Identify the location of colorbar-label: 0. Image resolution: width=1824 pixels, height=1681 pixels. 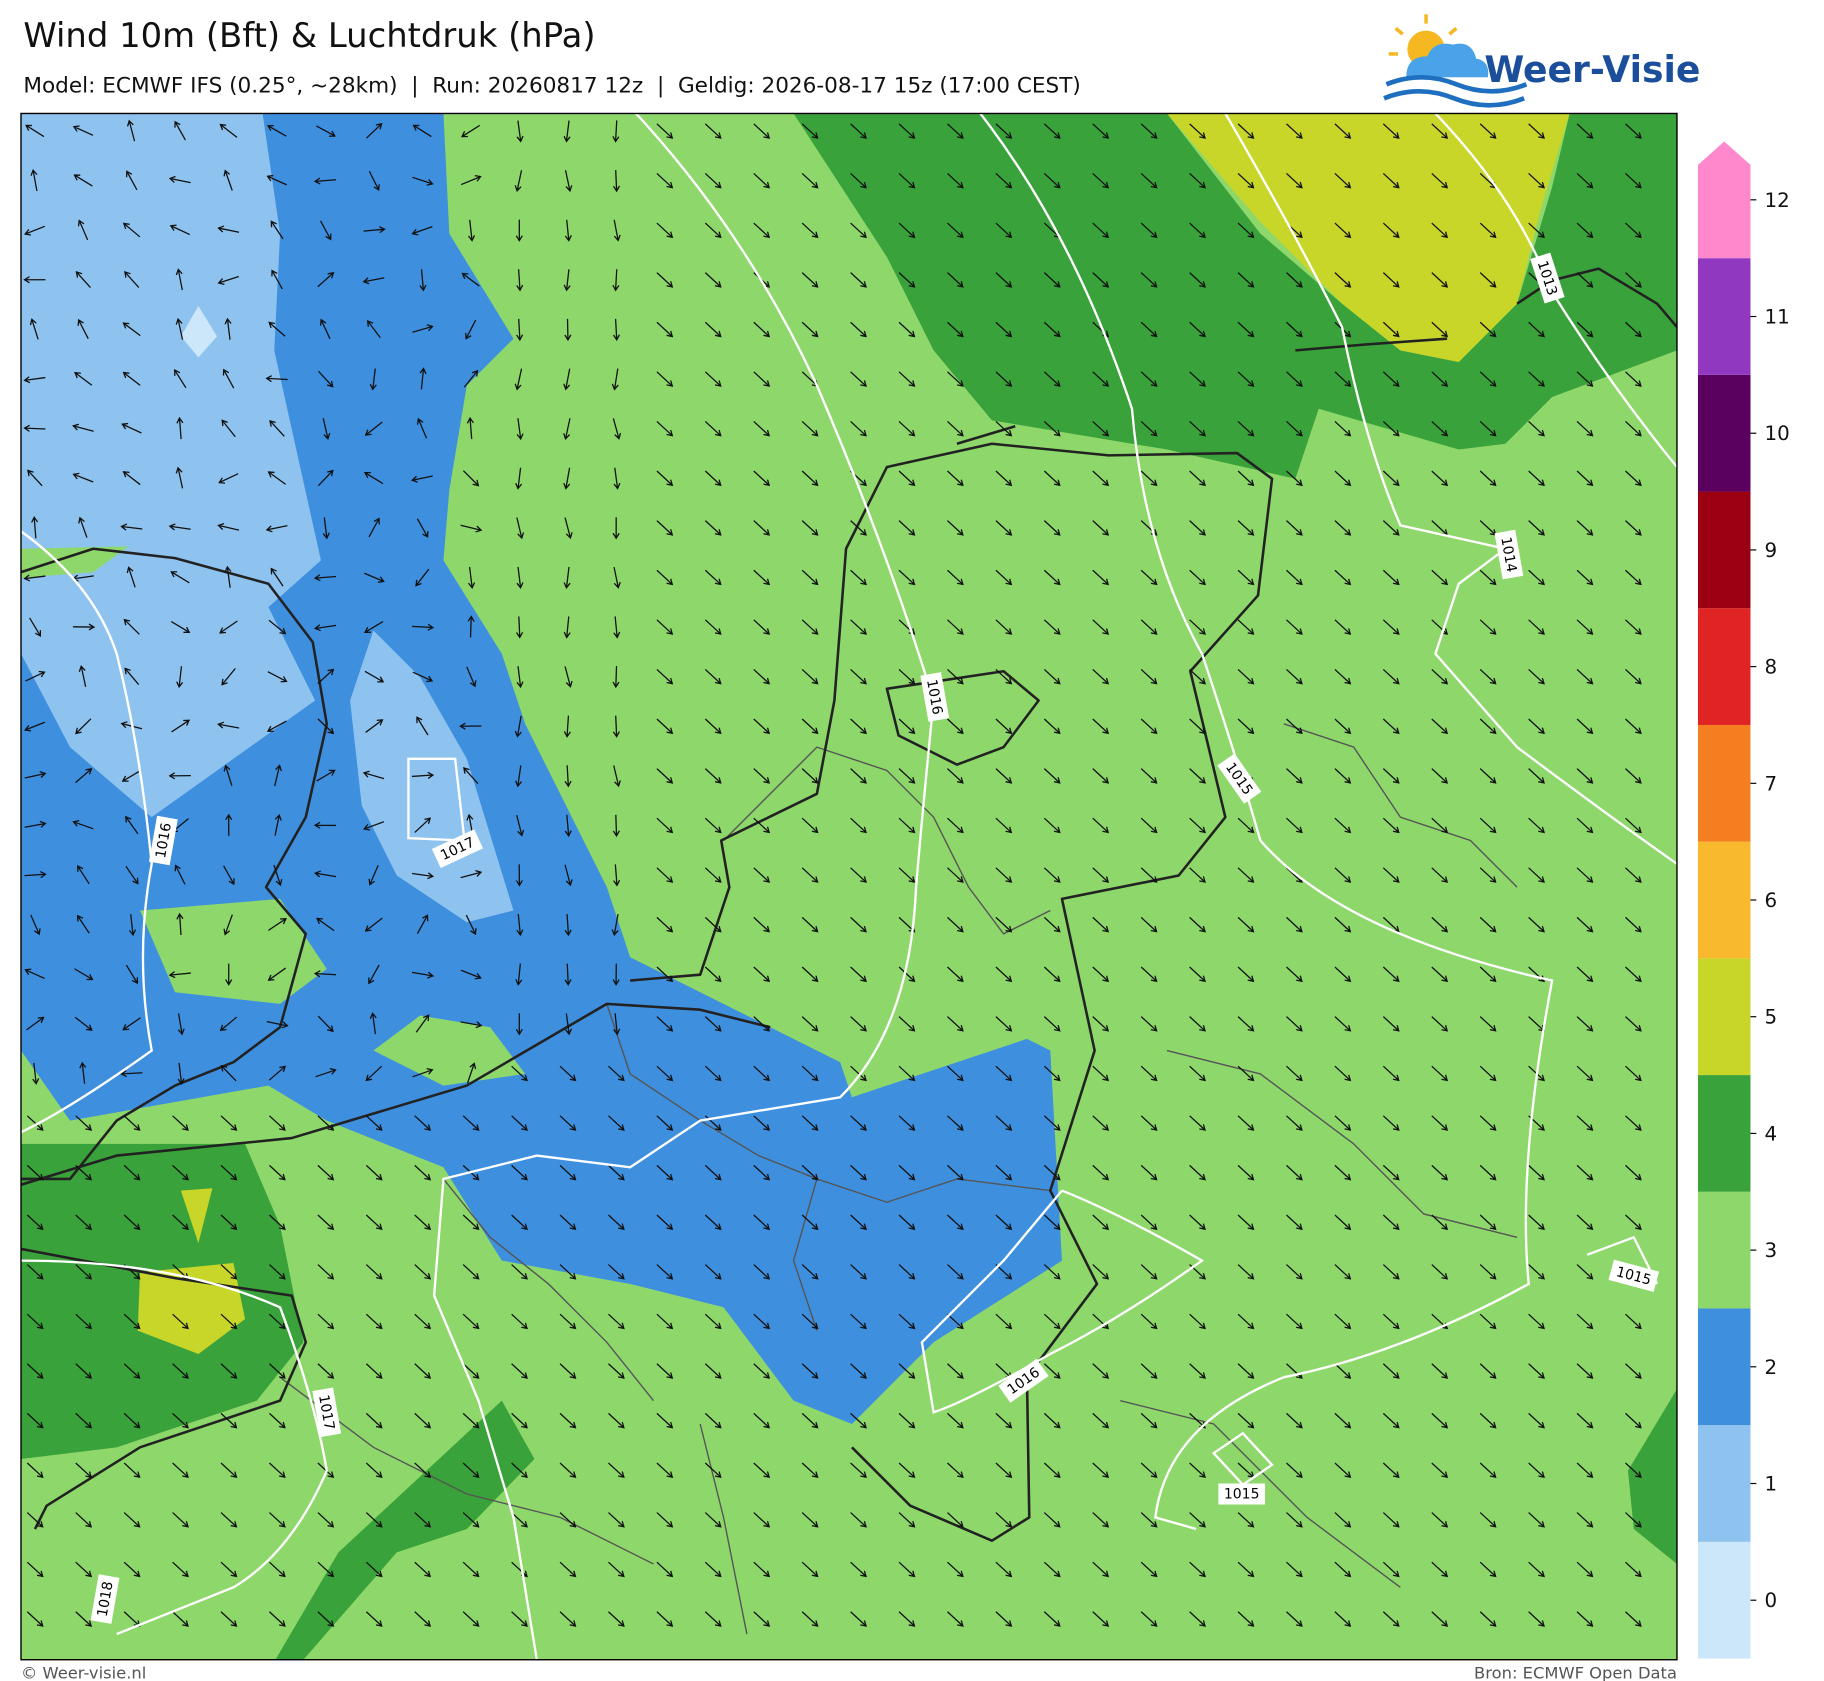
(1770, 1600).